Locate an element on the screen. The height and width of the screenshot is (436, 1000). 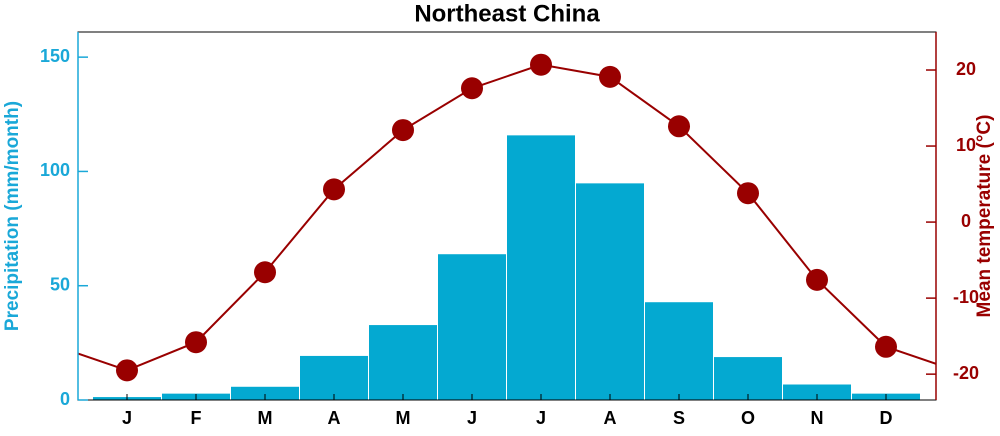
y-axis-label: Precipitation (mm/month) is located at coordinates (12, 216).